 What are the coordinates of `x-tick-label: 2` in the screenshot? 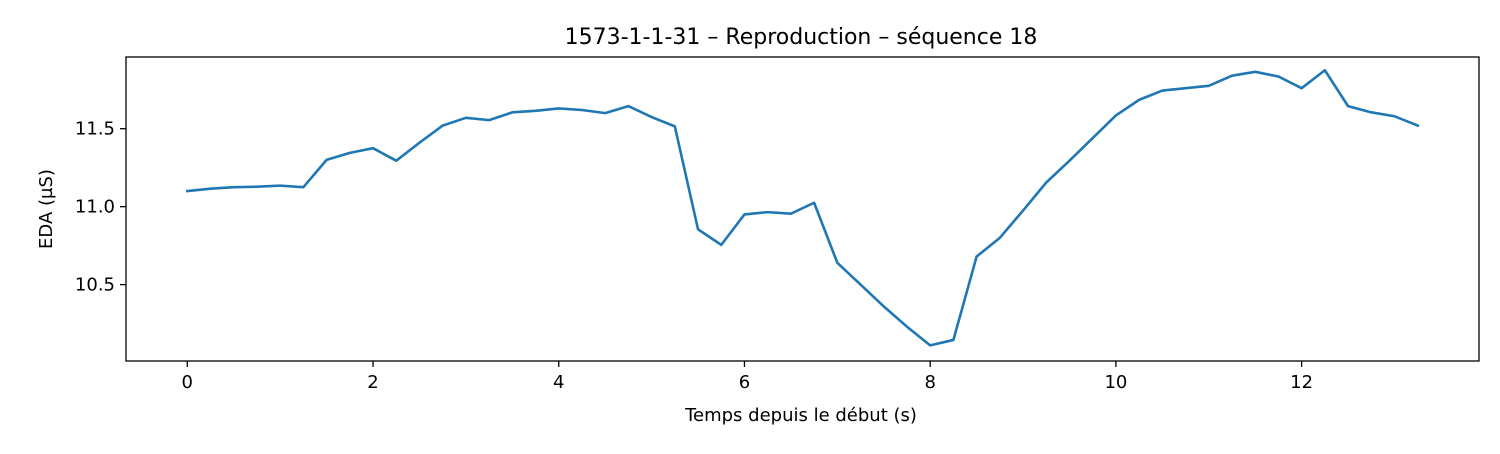 It's located at (372, 382).